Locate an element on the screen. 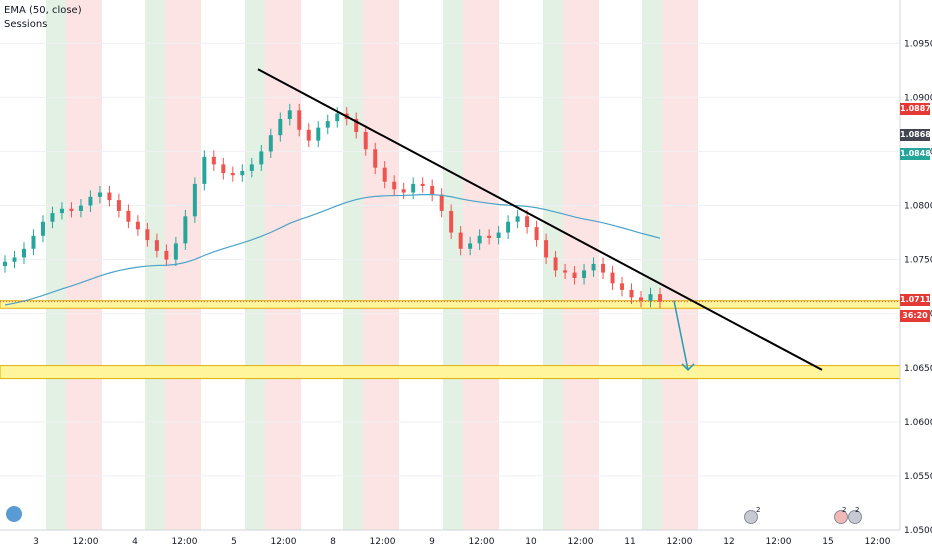 The image size is (932, 550). legend-ema: EMA (50, close) is located at coordinates (43, 10).